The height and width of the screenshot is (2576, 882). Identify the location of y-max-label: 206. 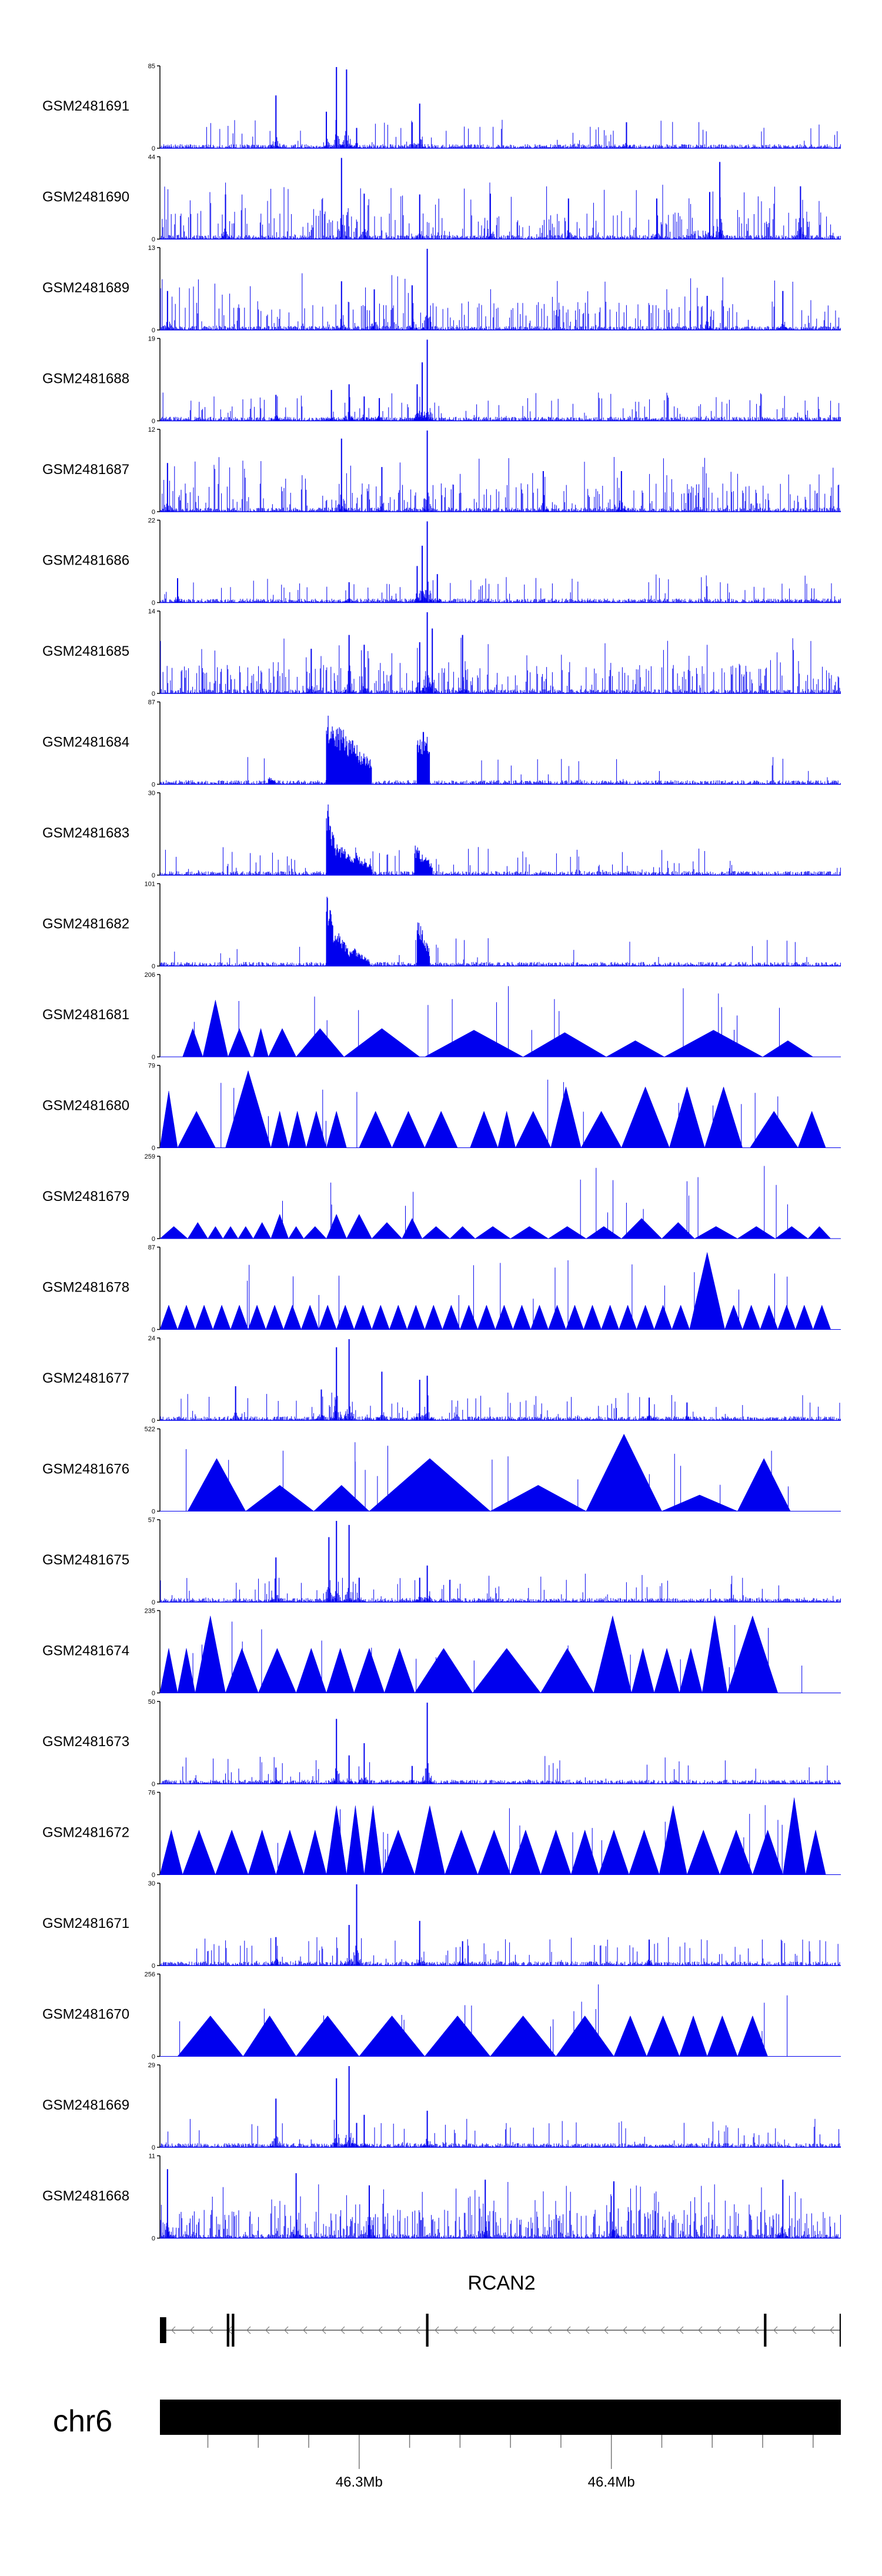
(150, 975).